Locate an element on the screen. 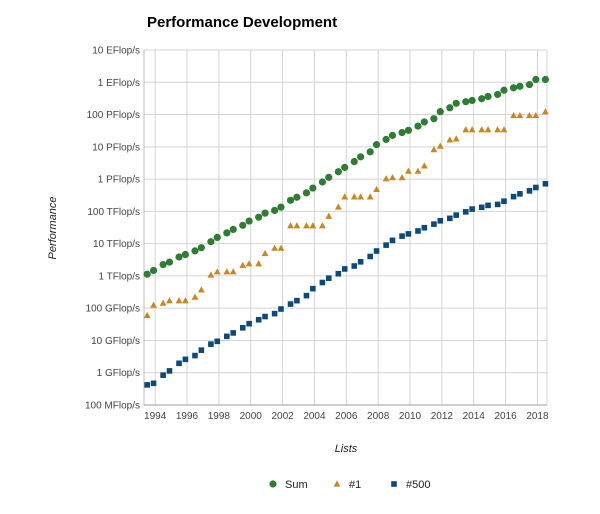 This screenshot has width=600, height=514. x-tick-label: 2012 is located at coordinates (442, 416).